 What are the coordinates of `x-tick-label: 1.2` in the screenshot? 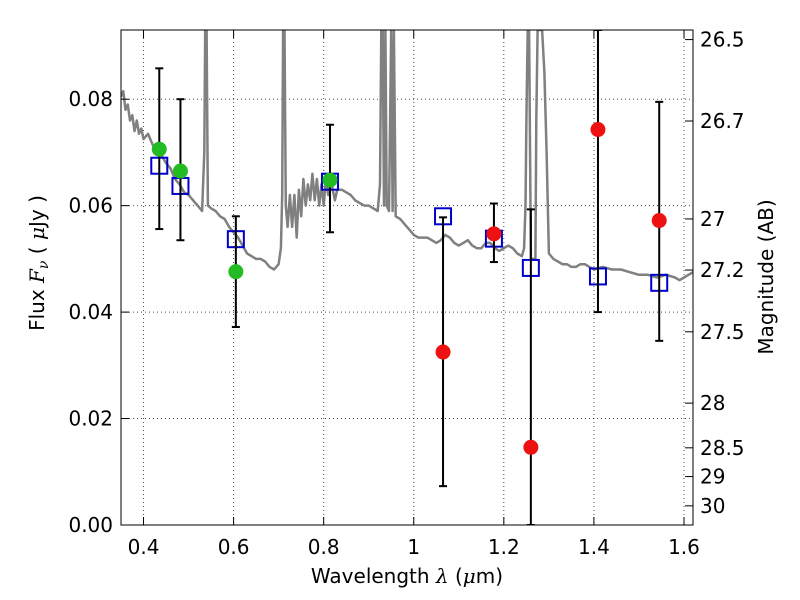 It's located at (504, 547).